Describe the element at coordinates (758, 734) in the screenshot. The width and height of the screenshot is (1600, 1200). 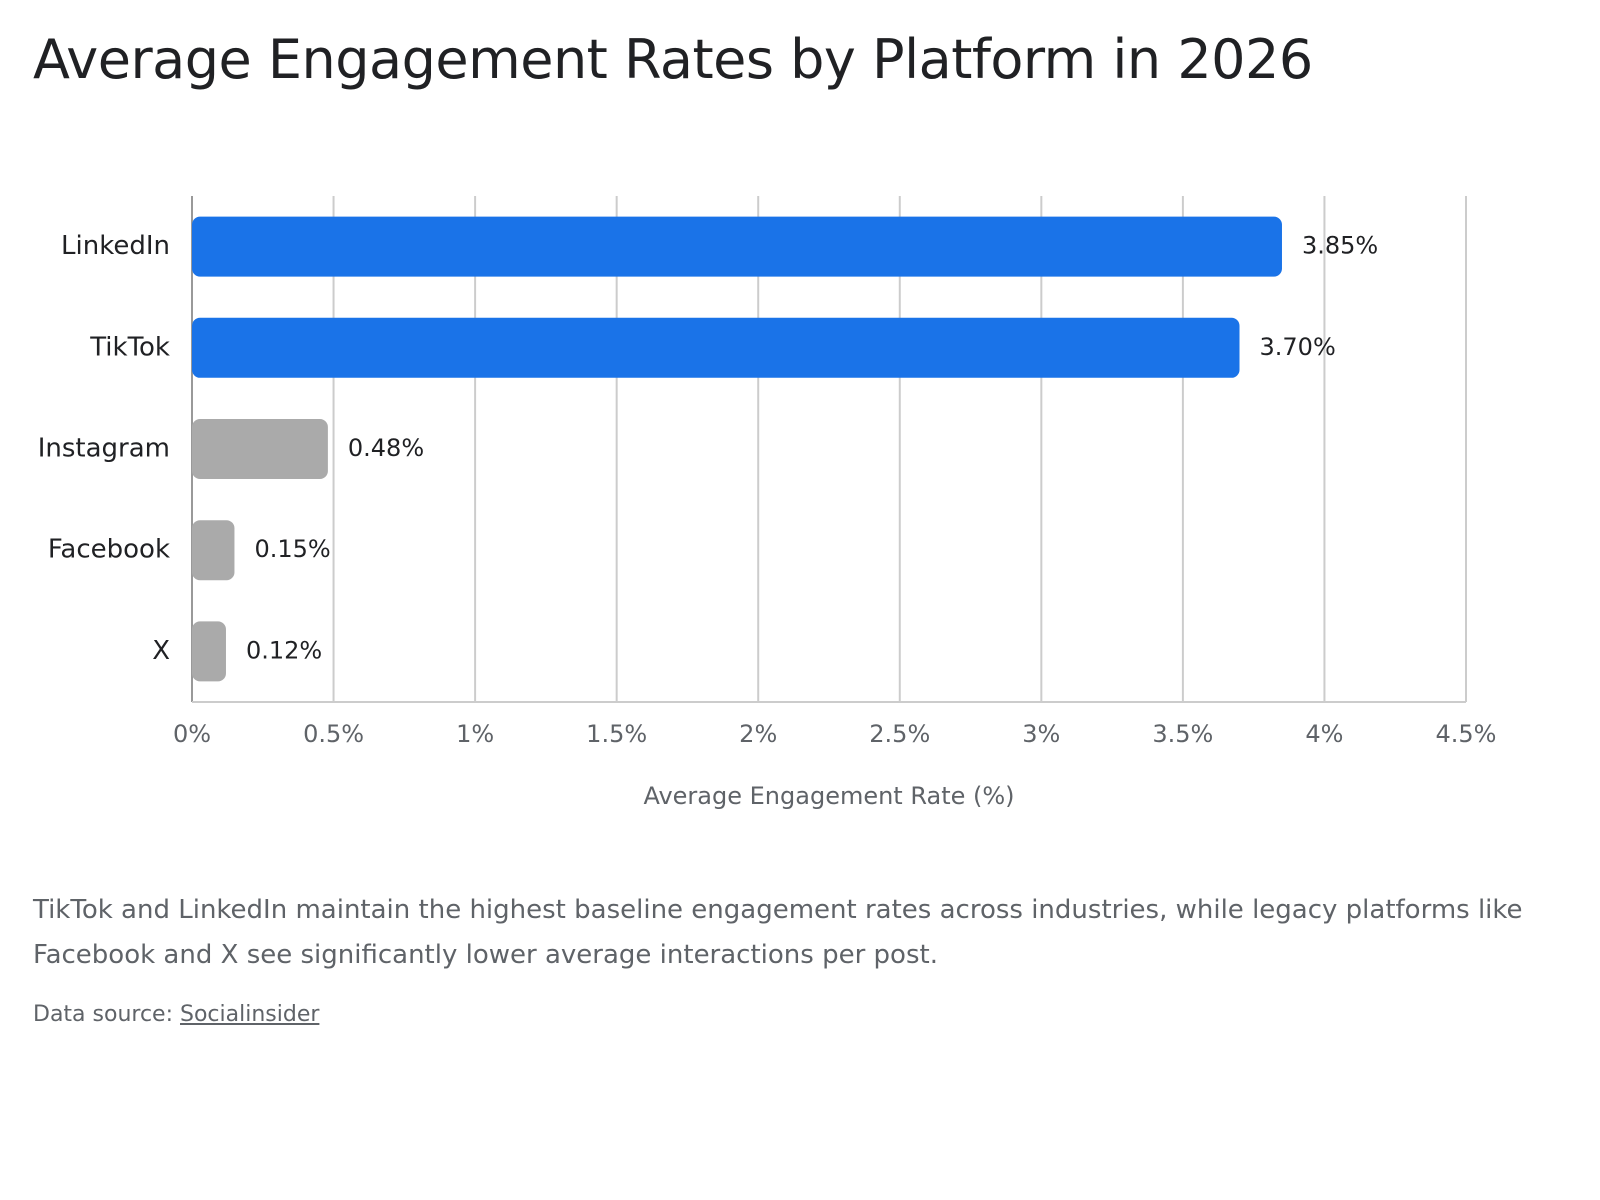
I see `x-tick-label: 2%` at that location.